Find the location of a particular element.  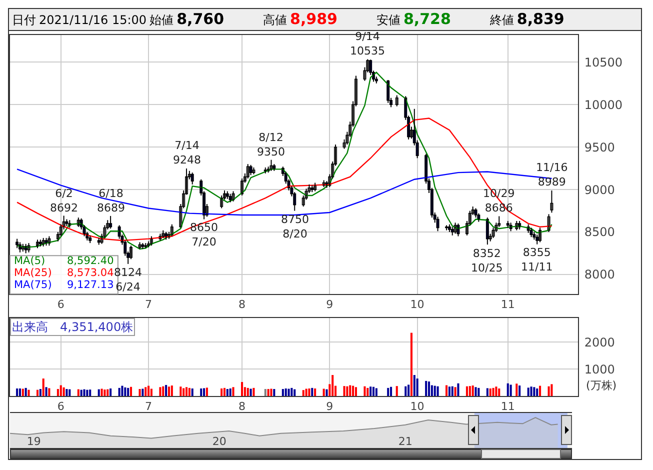

annotation: 6/2 8692 is located at coordinates (64, 200).